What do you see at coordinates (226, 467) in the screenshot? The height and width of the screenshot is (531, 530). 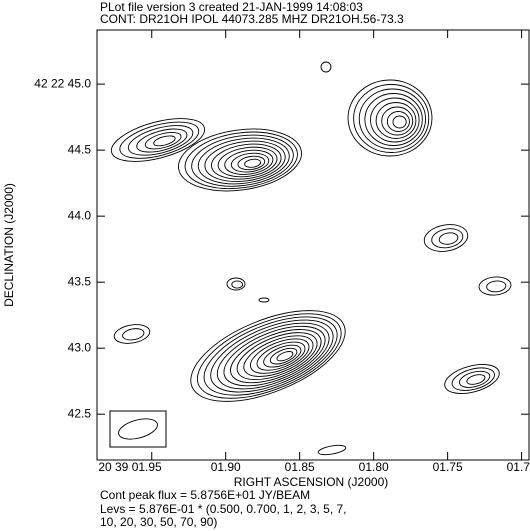 I see `x-tick-label: 01.90` at bounding box center [226, 467].